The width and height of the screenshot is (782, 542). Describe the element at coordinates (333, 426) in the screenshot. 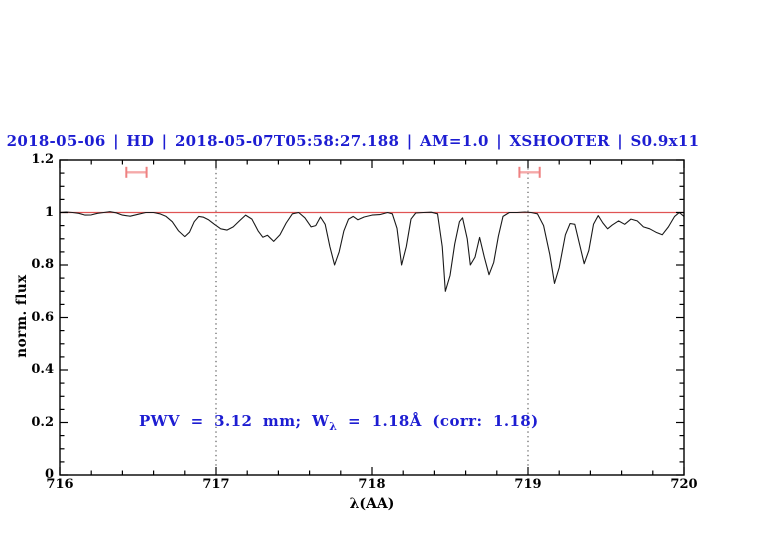

I see `pwv-annotation-subscript: λ` at that location.